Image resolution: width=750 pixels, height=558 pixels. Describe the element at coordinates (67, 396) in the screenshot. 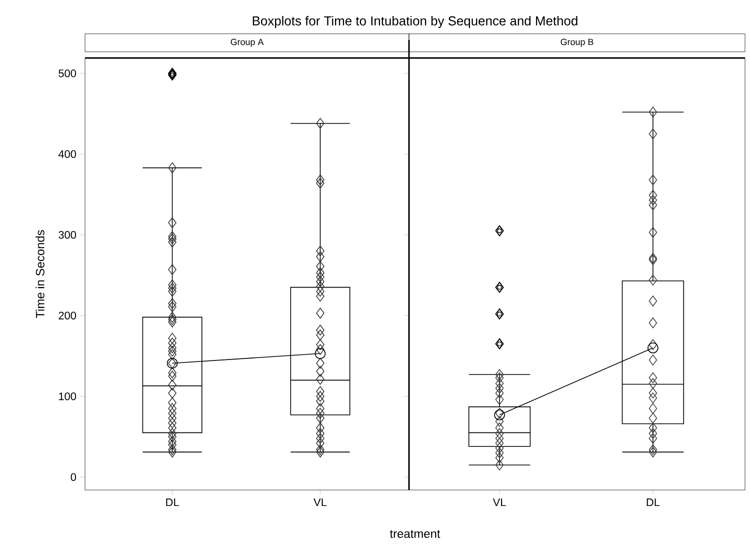

I see `y-tick-label: 100` at that location.